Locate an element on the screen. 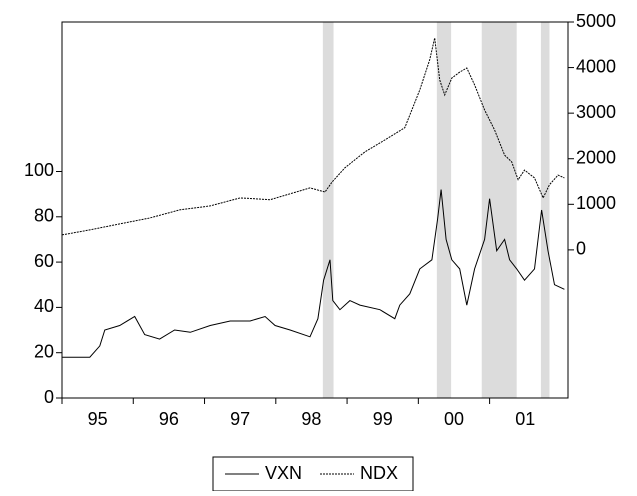  y-tick-label: 40 is located at coordinates (44, 306).